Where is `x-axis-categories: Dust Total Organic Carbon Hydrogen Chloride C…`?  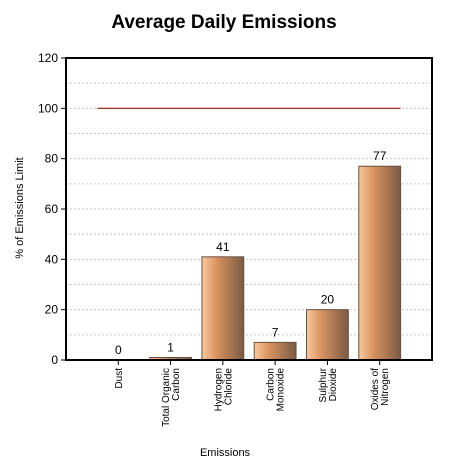
x-axis-categories: Dust Total Organic Carbon Hydrogen Chloride C… is located at coordinates (252, 393).